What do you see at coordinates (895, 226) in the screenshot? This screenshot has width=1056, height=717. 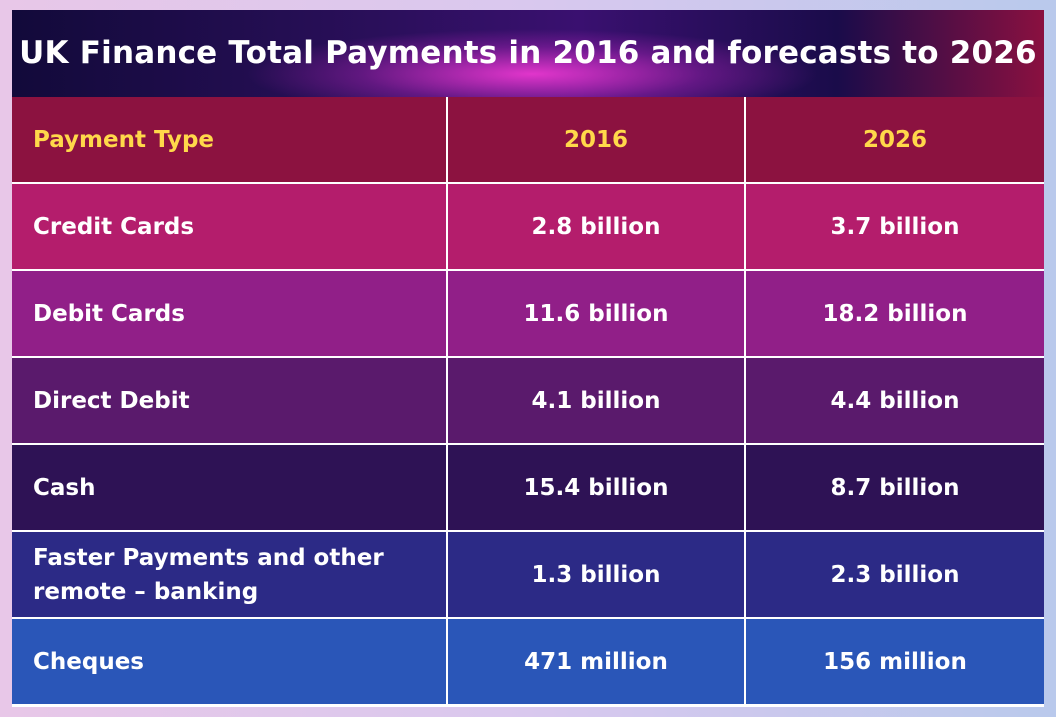 I see `cell-credit-cards-2026: 3.7 billion` at bounding box center [895, 226].